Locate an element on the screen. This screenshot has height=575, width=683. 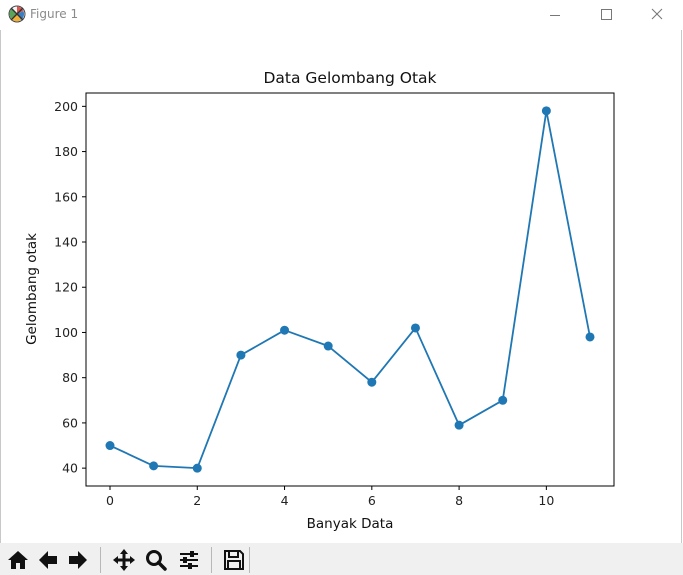
home-button is located at coordinates (18, 560).